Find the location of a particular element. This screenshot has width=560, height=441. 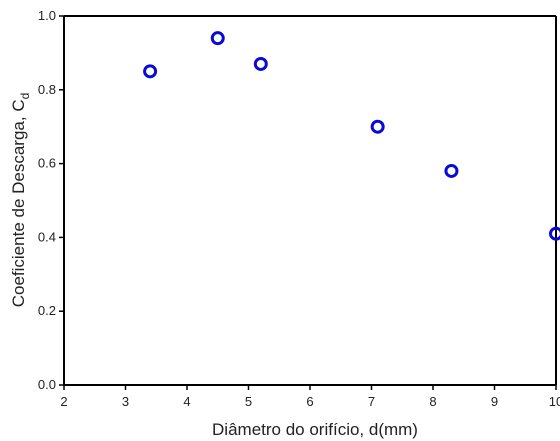

x-tick-label: 6 is located at coordinates (309, 401).